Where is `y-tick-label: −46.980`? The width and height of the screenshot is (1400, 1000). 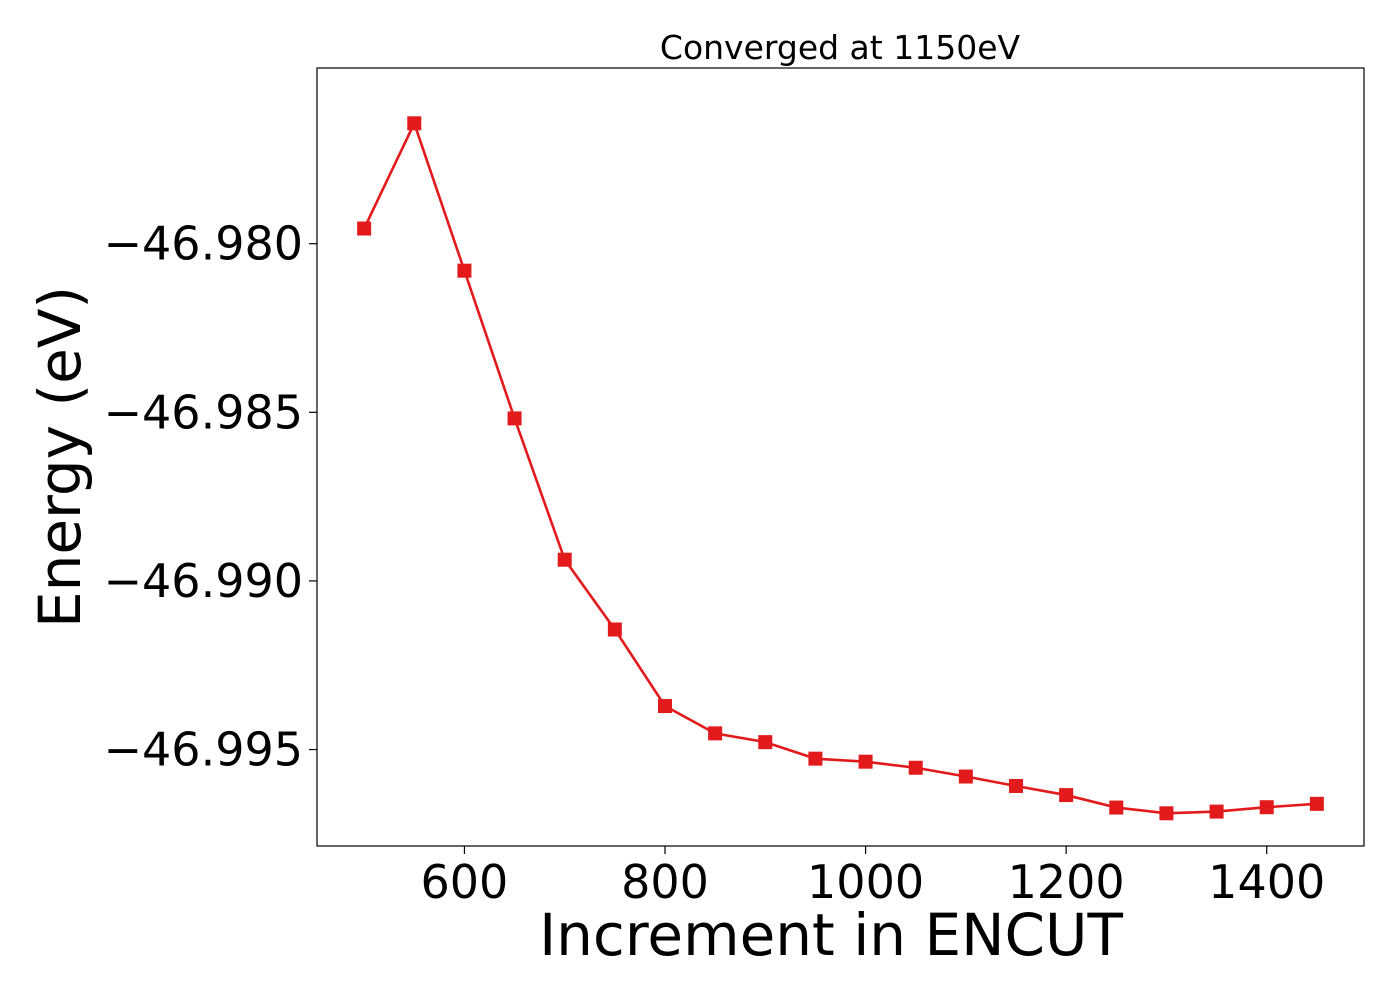
y-tick-label: −46.980 is located at coordinates (204, 244).